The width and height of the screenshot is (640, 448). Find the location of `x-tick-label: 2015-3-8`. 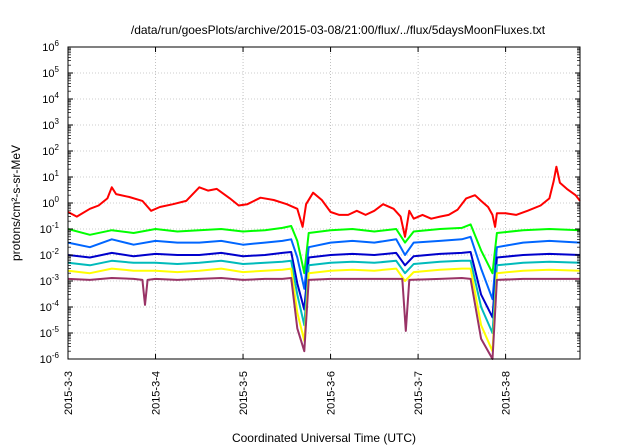

x-tick-label: 2015-3-8 is located at coordinates (507, 393).